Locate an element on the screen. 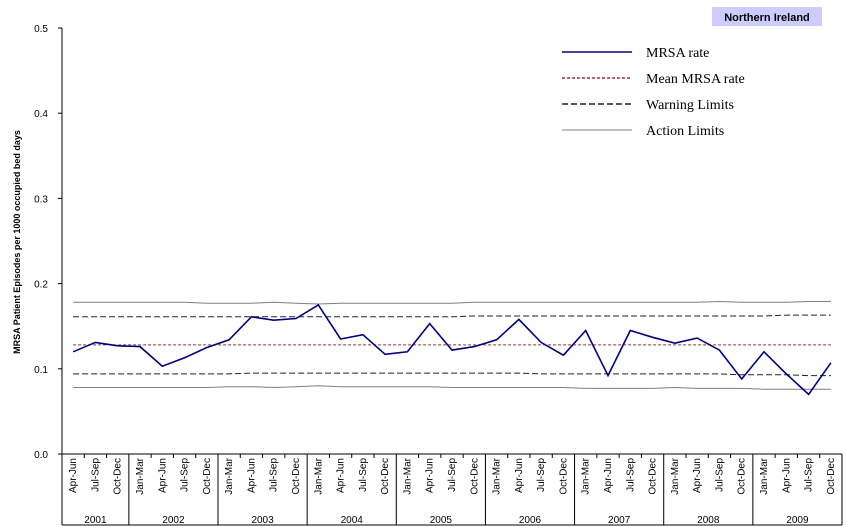  y-tick-label: 0.0 is located at coordinates (41, 455).